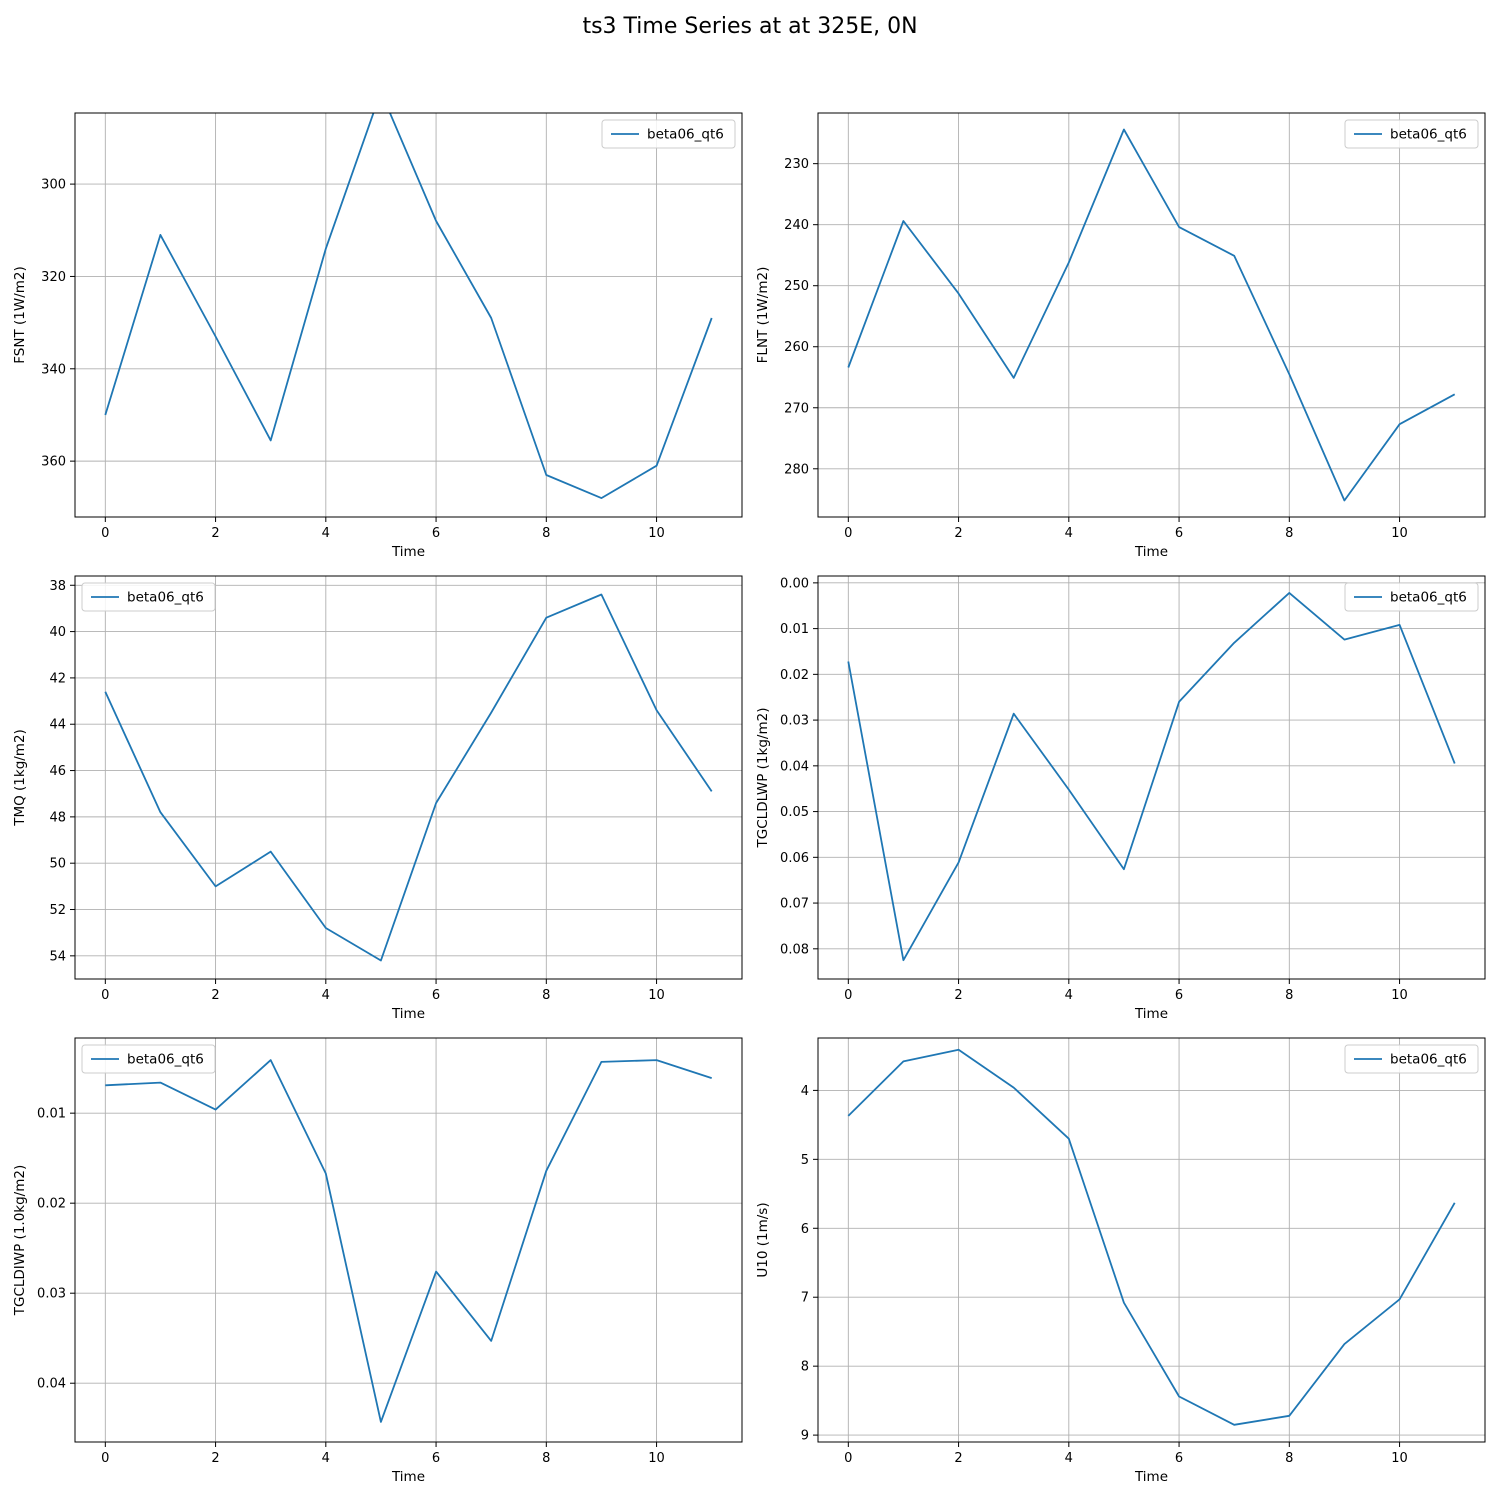 This screenshot has height=1500, width=1500. What do you see at coordinates (805, 1436) in the screenshot?
I see `y-tick-label: 9` at bounding box center [805, 1436].